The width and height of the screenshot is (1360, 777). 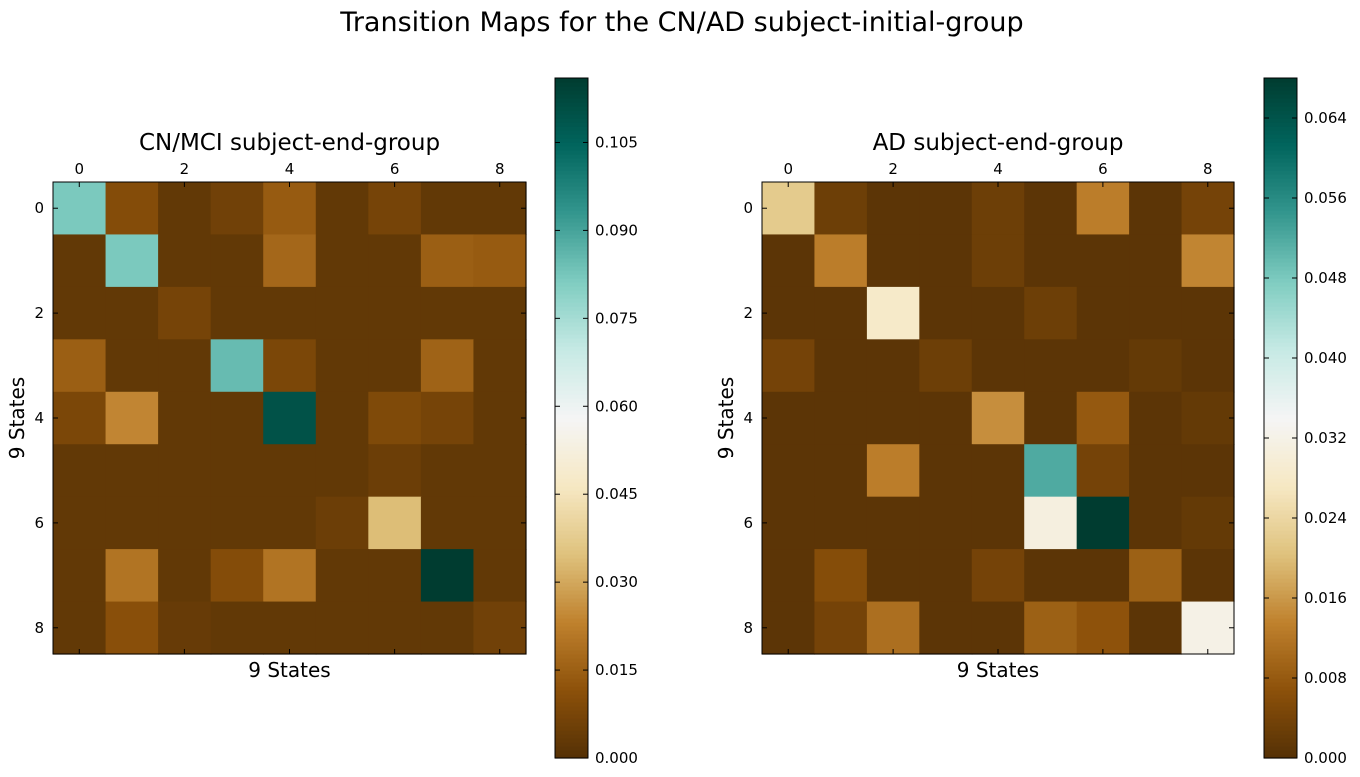 What do you see at coordinates (1325, 518) in the screenshot?
I see `colorbar-tick-label: 0.024` at bounding box center [1325, 518].